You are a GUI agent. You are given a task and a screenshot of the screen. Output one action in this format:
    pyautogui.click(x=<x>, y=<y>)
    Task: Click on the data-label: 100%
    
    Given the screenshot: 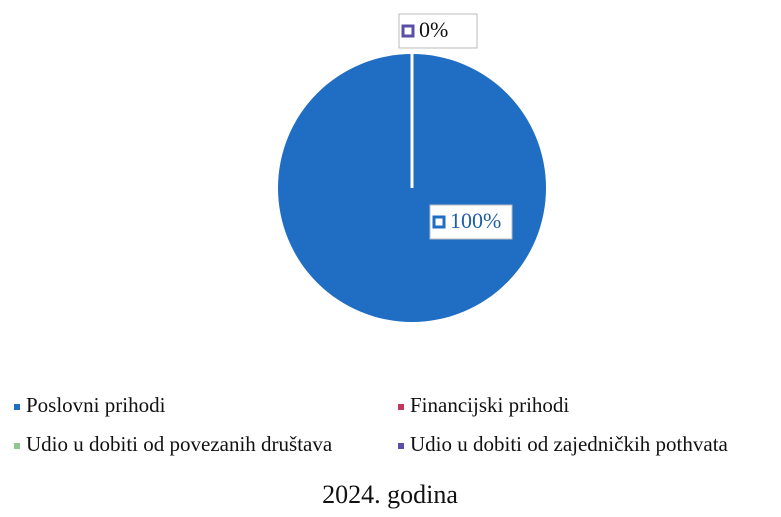 What is the action you would take?
    pyautogui.click(x=475, y=220)
    